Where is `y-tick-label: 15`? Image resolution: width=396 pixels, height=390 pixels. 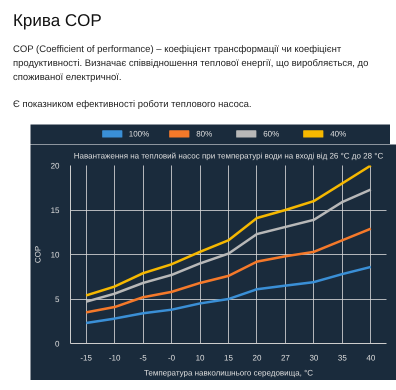 y-tick-label: 15 is located at coordinates (55, 210).